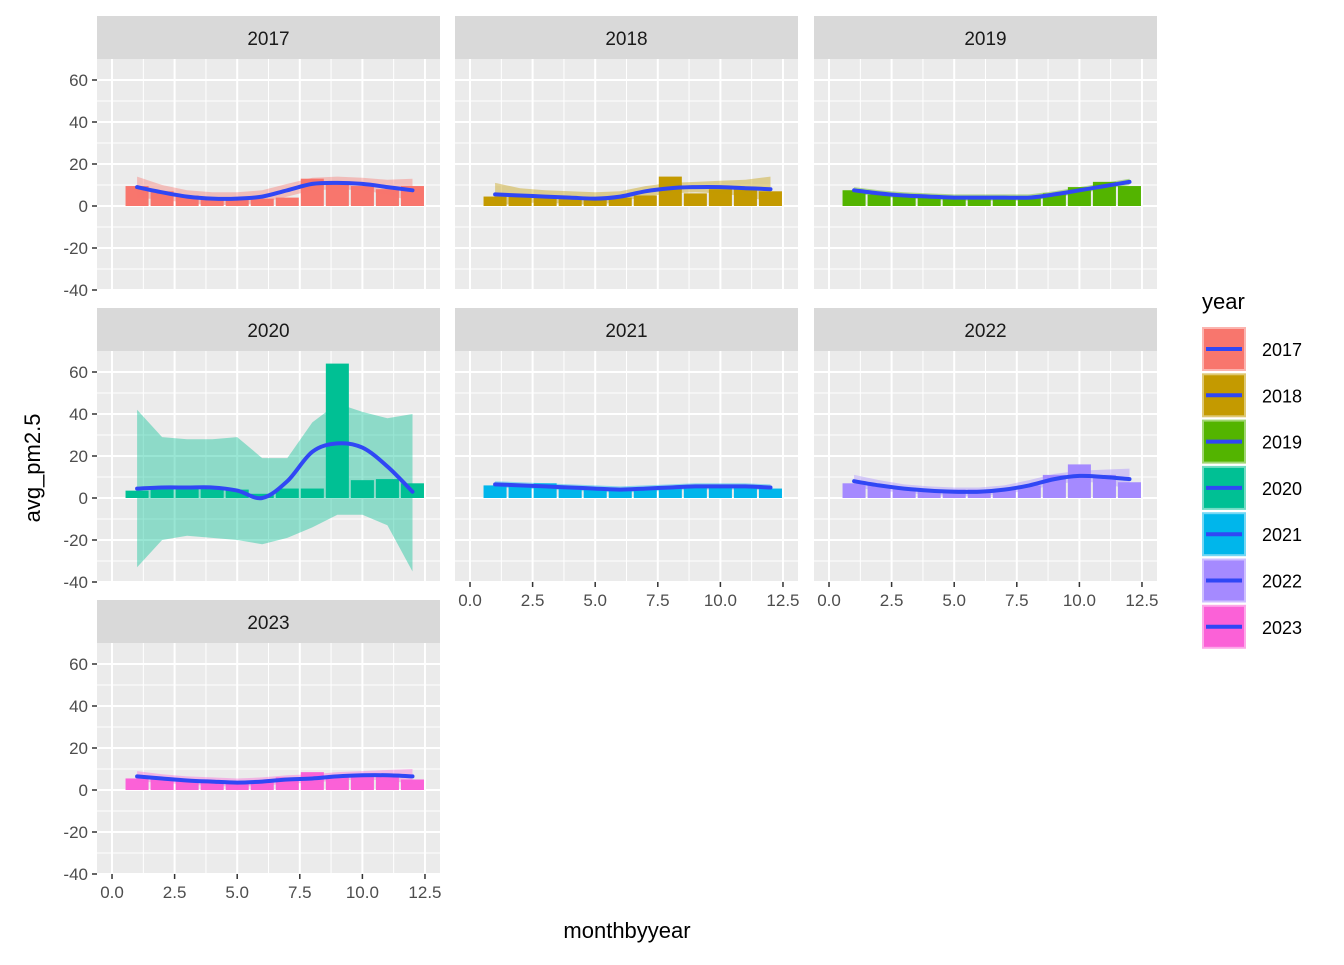  I want to click on facet-strip-label: 2017, so click(268, 39).